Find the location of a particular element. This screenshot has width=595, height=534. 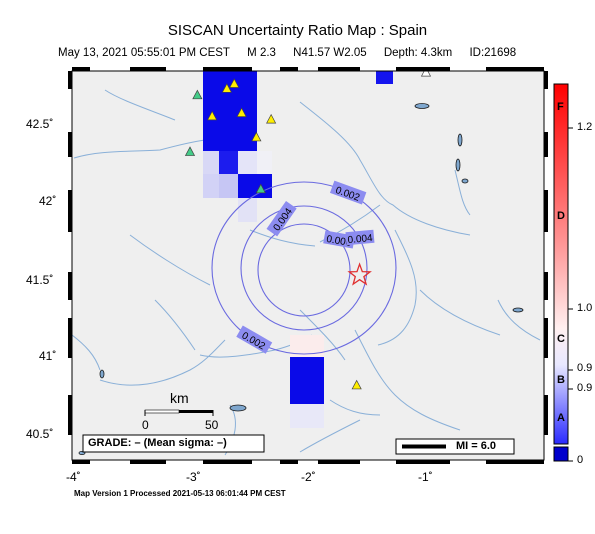

scale-bar is located at coordinates (179, 412).